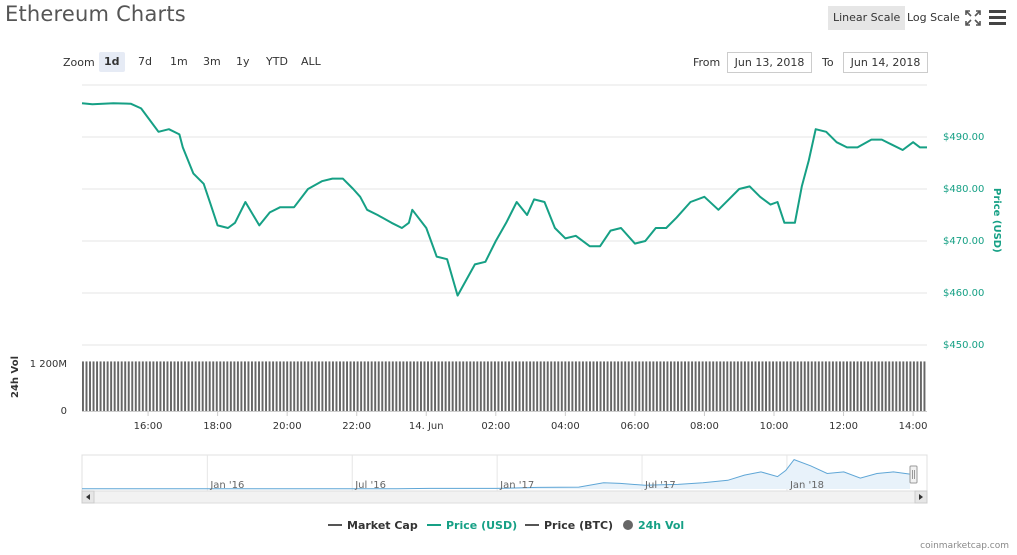  I want to click on credit-link: coinmarketcap.com, so click(964, 546).